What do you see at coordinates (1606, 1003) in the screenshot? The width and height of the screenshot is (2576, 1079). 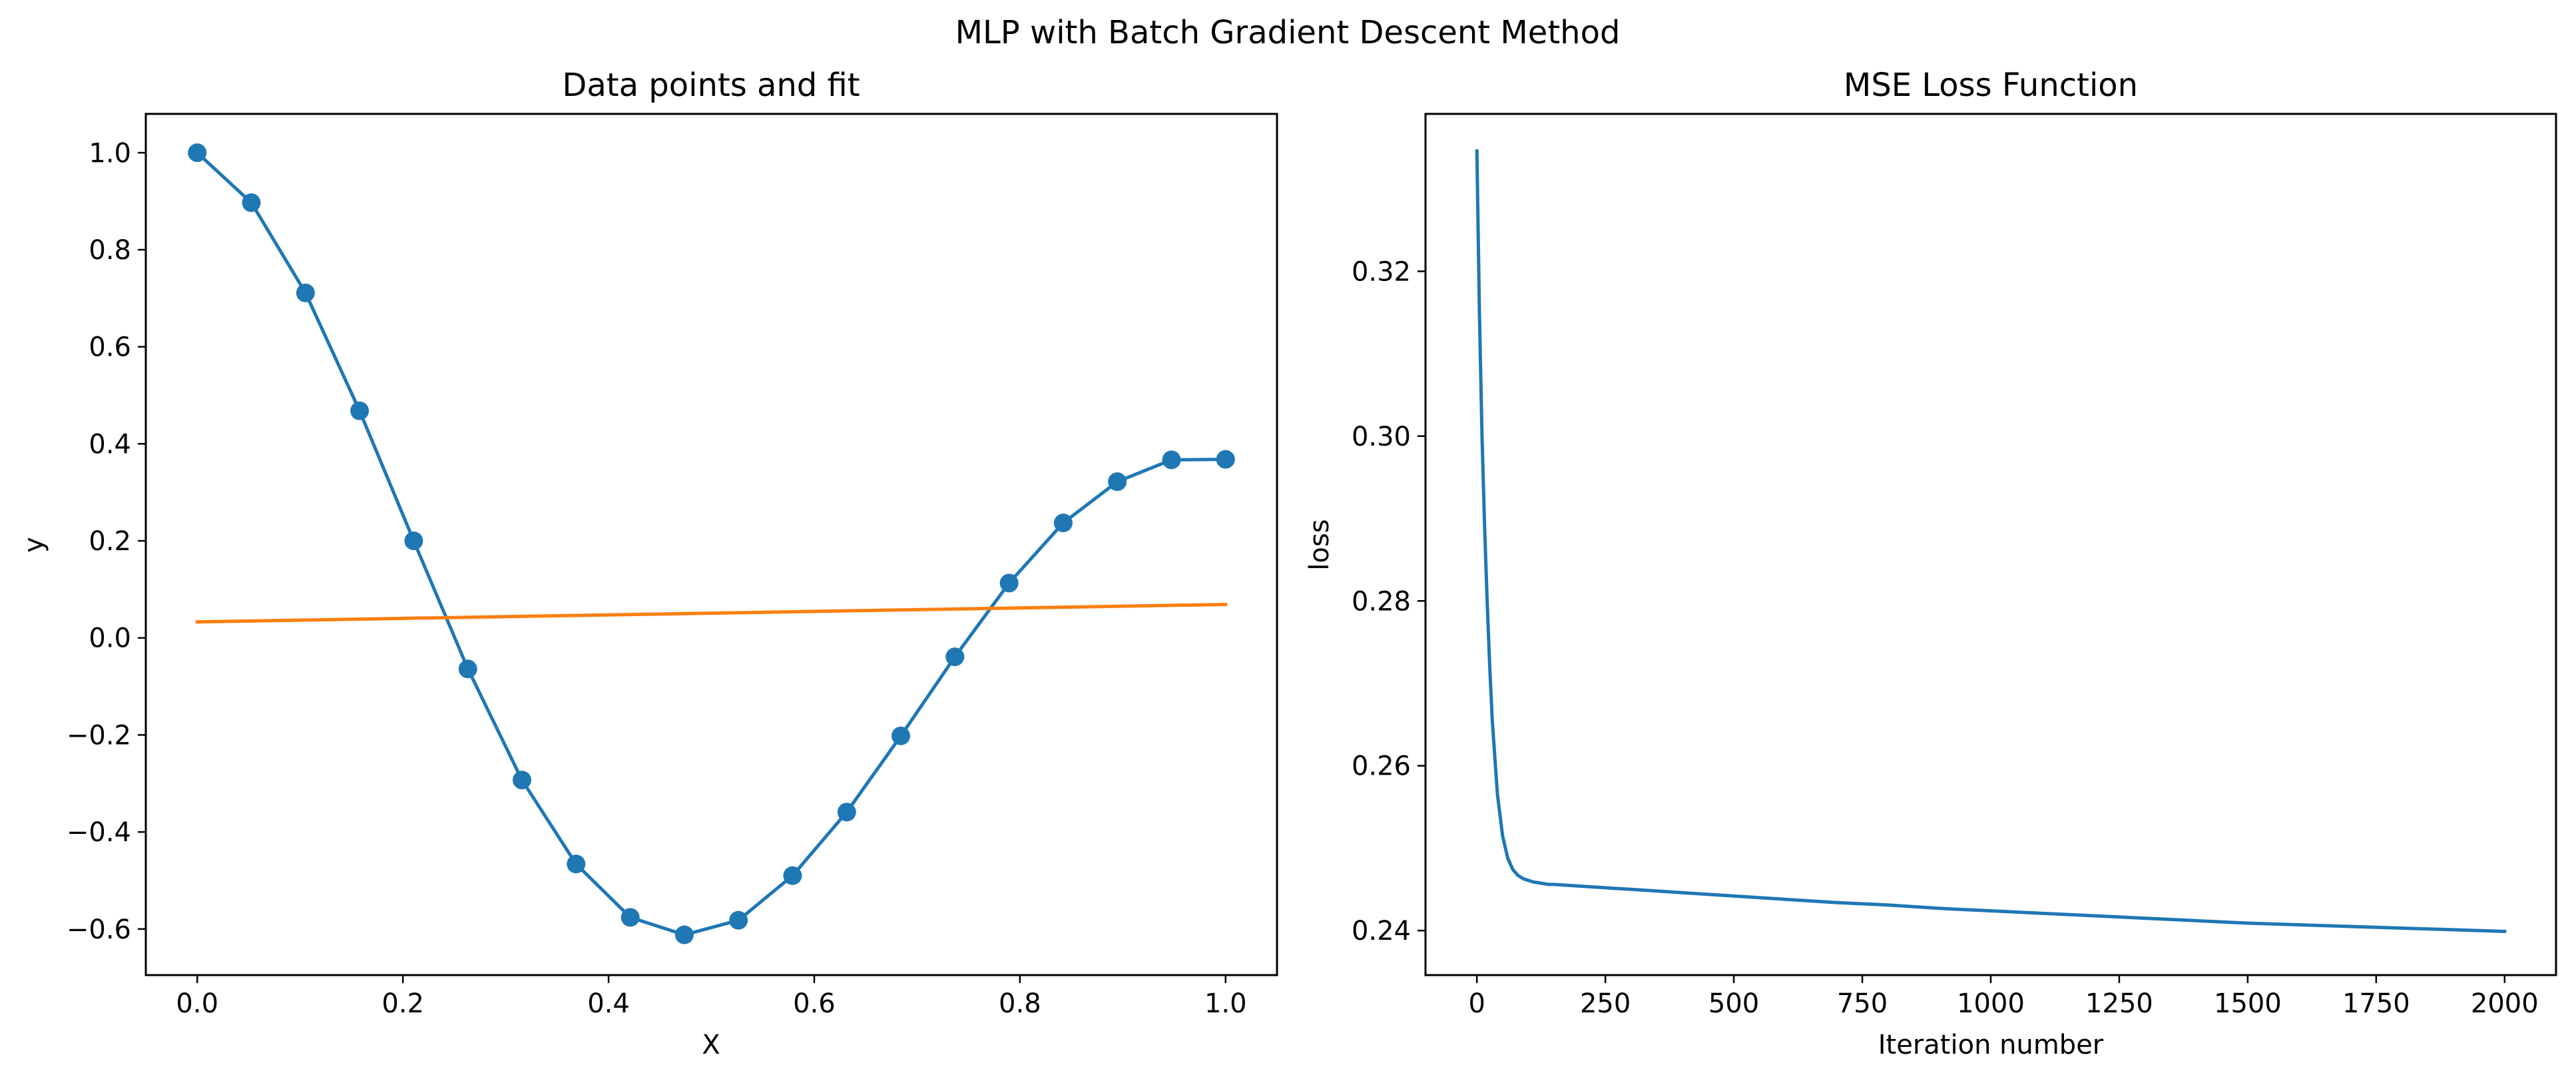 I see `loss-xtick-label: 250` at bounding box center [1606, 1003].